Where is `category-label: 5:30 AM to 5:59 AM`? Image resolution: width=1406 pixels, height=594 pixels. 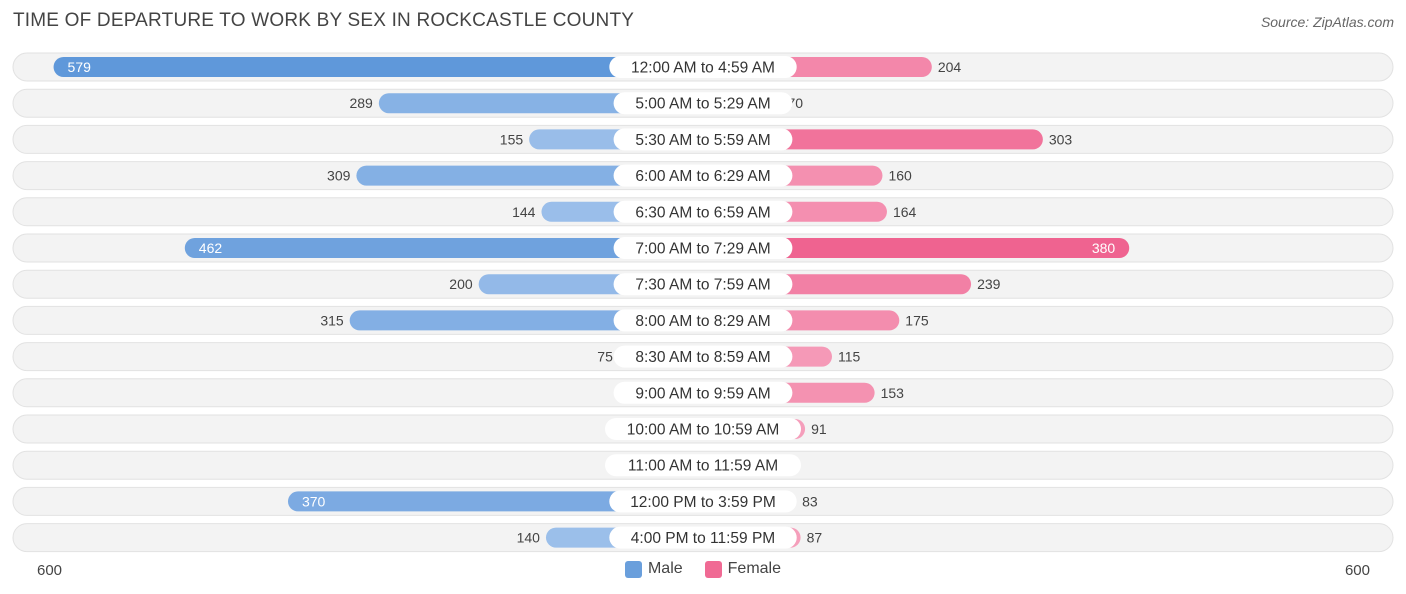
category-label: 5:30 AM to 5:59 AM is located at coordinates (702, 140).